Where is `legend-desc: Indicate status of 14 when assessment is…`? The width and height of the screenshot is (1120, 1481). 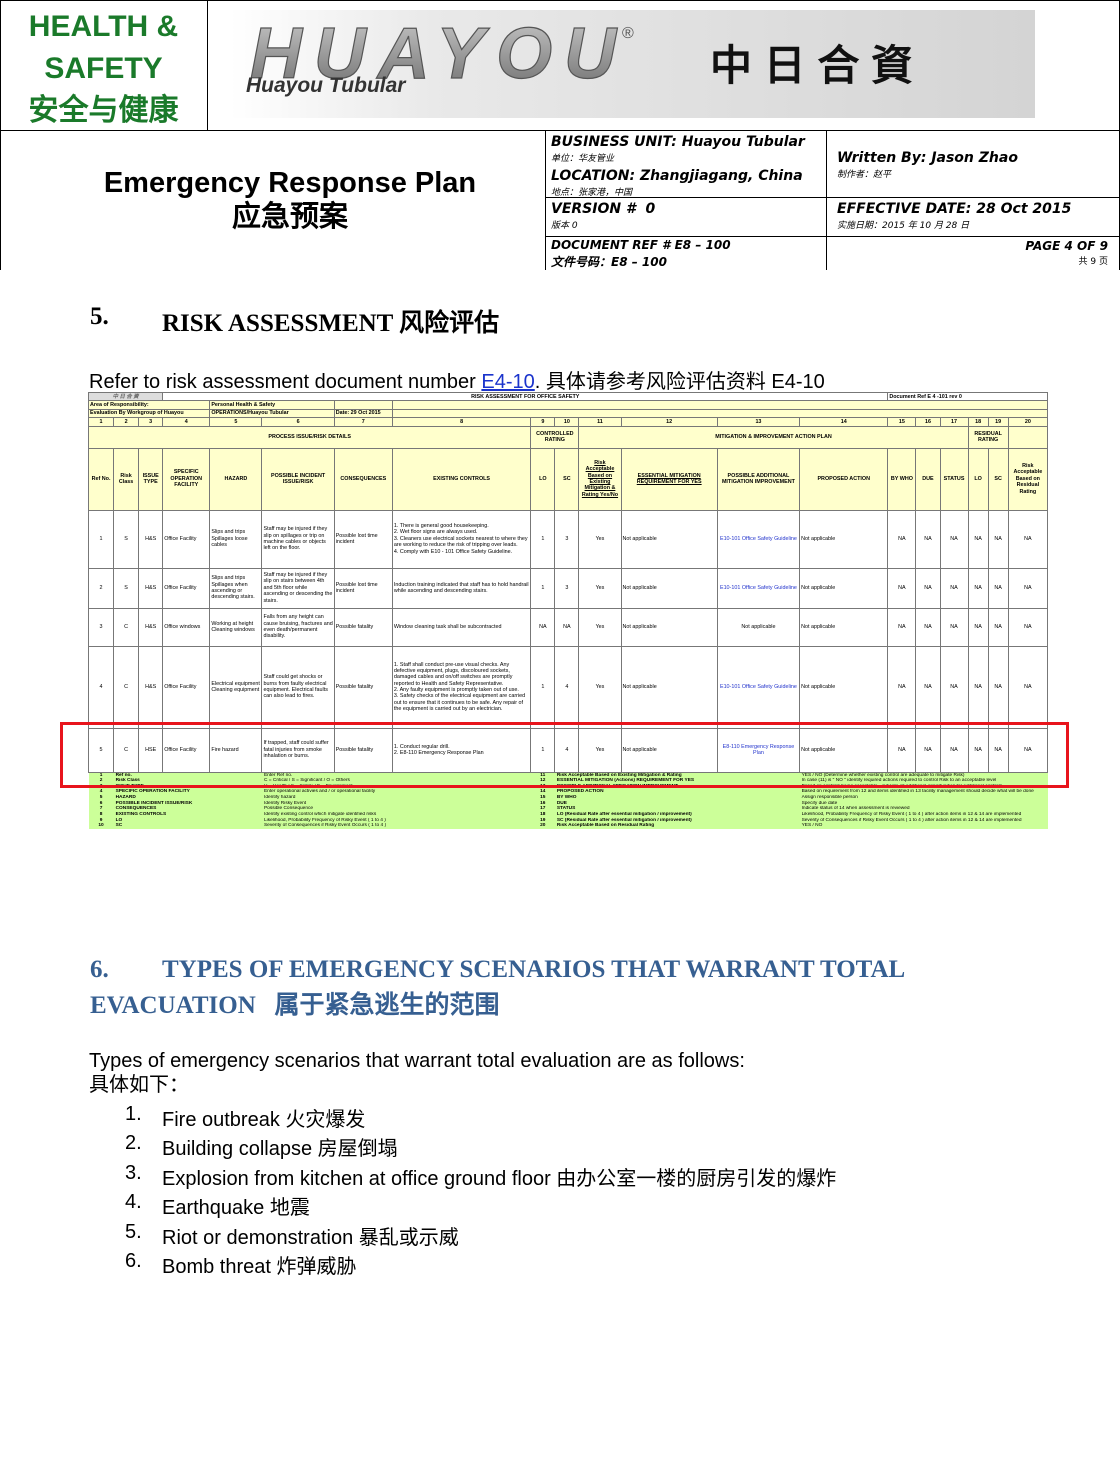 legend-desc: Indicate status of 14 when assessment is… is located at coordinates (923, 809).